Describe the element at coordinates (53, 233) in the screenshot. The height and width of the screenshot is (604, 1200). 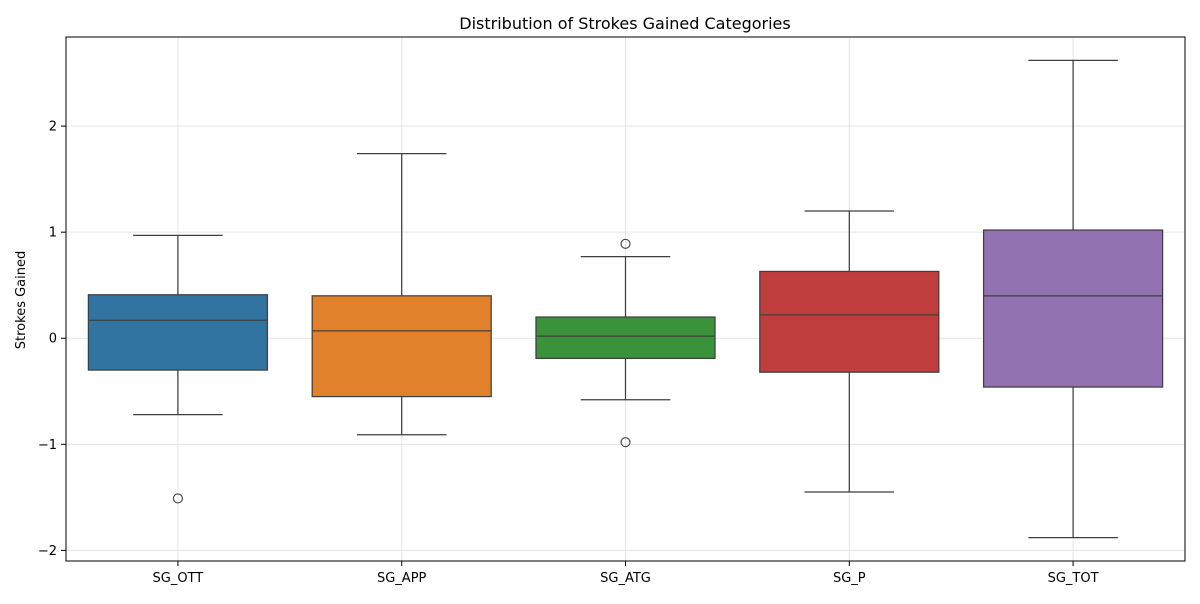
I see `y-tick-label: 1` at that location.